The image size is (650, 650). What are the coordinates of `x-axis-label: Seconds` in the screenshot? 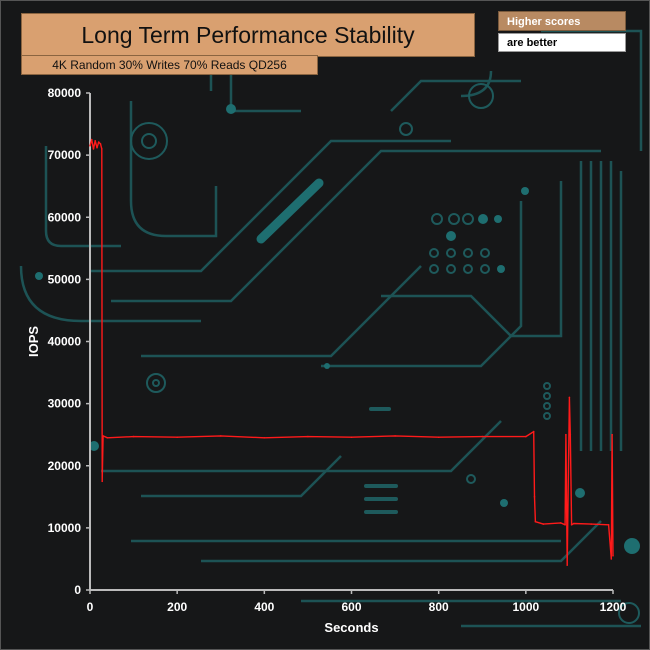 It's located at (351, 627).